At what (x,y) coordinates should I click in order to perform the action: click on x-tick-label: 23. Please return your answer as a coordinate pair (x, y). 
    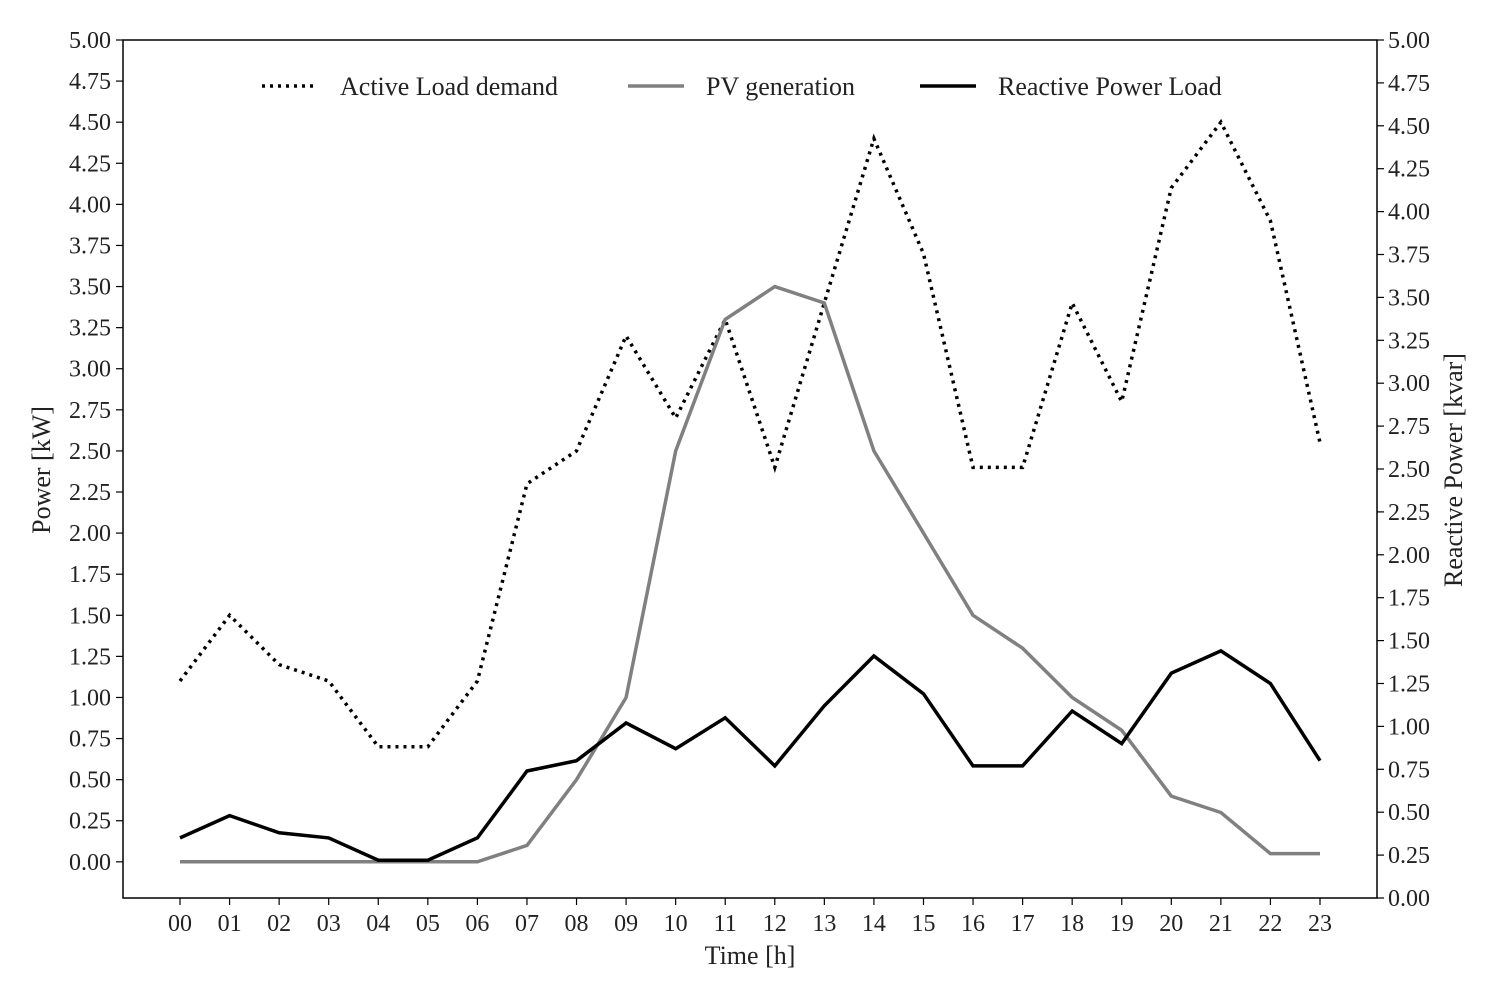
    Looking at the image, I should click on (1320, 924).